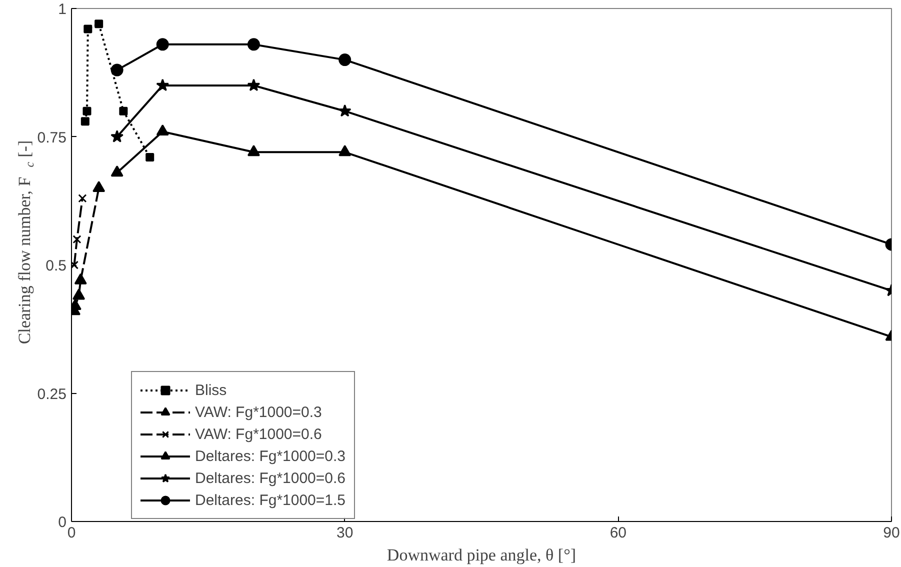 This screenshot has width=901, height=567. Describe the element at coordinates (258, 412) in the screenshot. I see `legend-label: VAW: Fg*1000=0.3` at that location.